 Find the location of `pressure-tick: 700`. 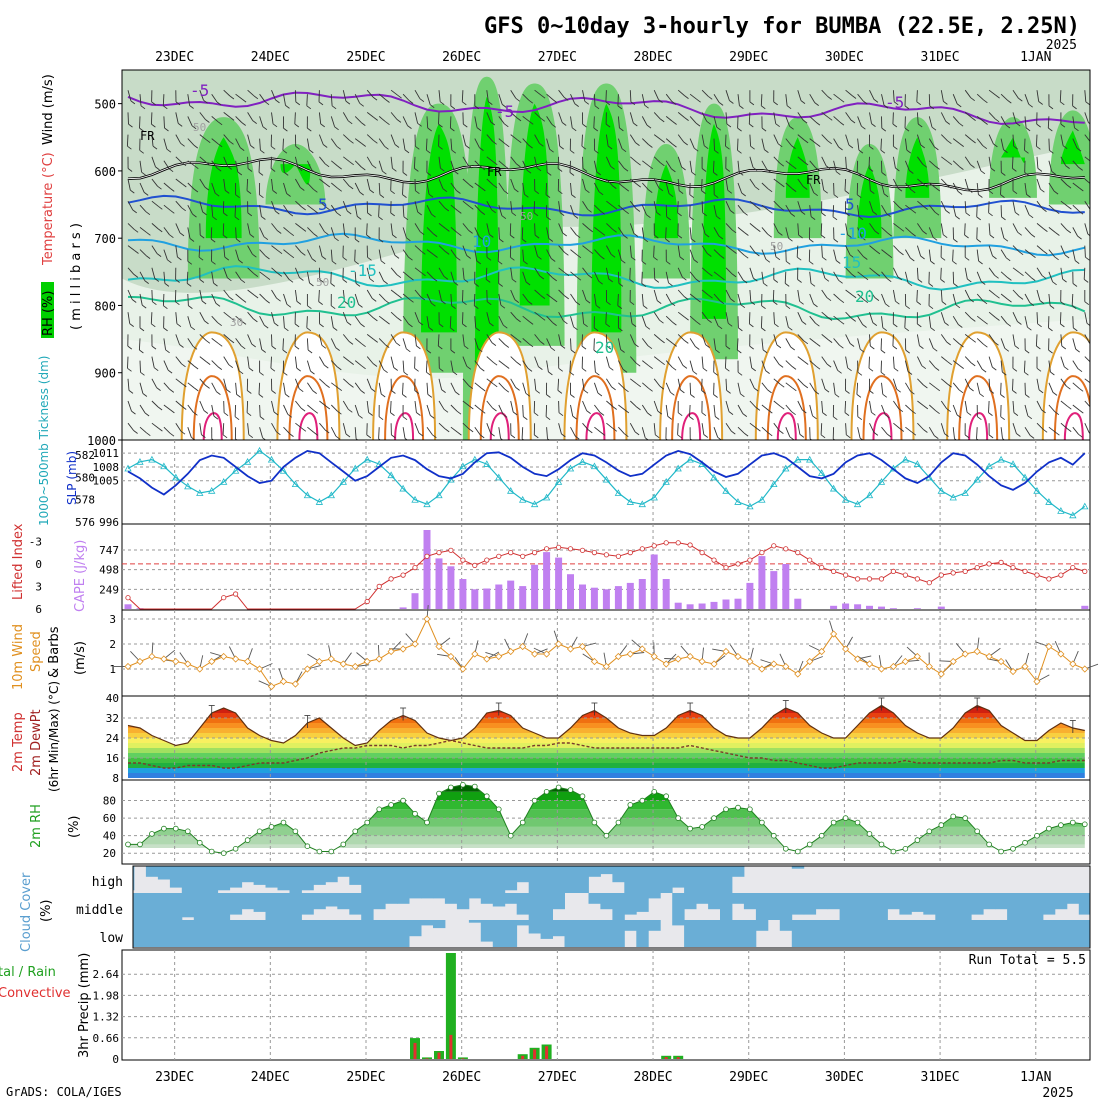

pressure-tick: 700 is located at coordinates (105, 239).